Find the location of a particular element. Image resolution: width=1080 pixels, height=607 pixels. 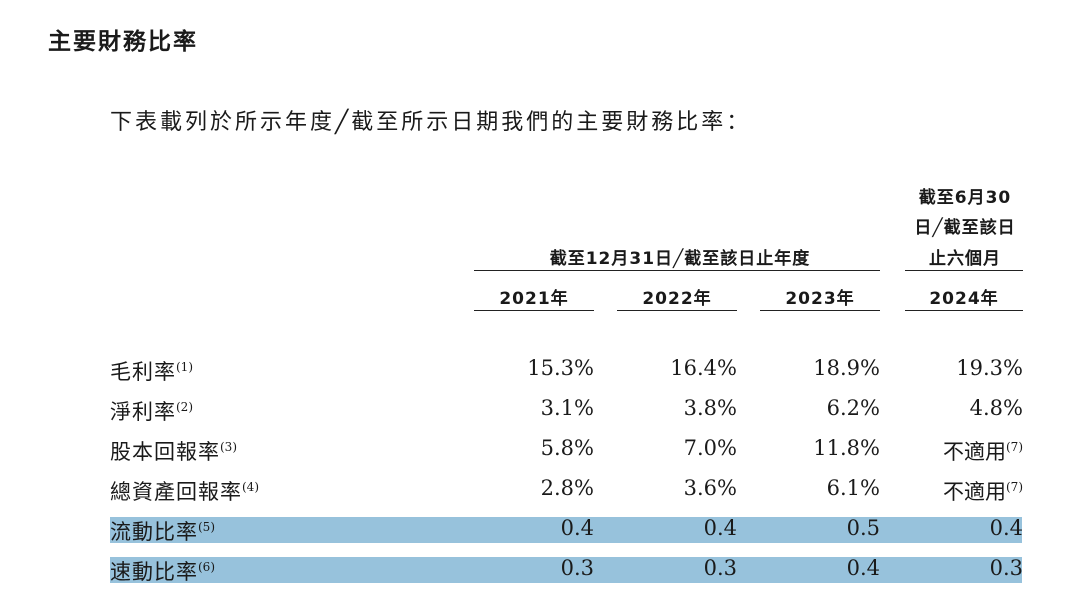

cell-value: 0.5 is located at coordinates (863, 528).